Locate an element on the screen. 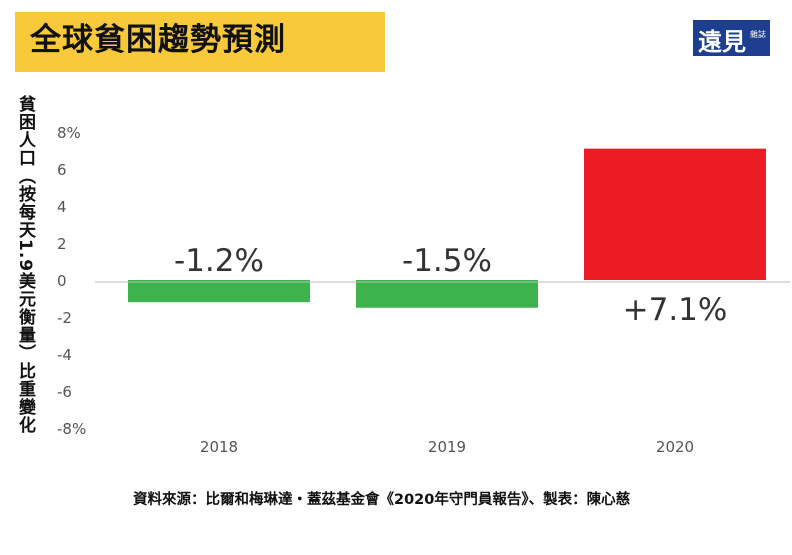  y-axis-label: 貧困人口（按每天1.9美元衡量）比重變化 is located at coordinates (25, 265).